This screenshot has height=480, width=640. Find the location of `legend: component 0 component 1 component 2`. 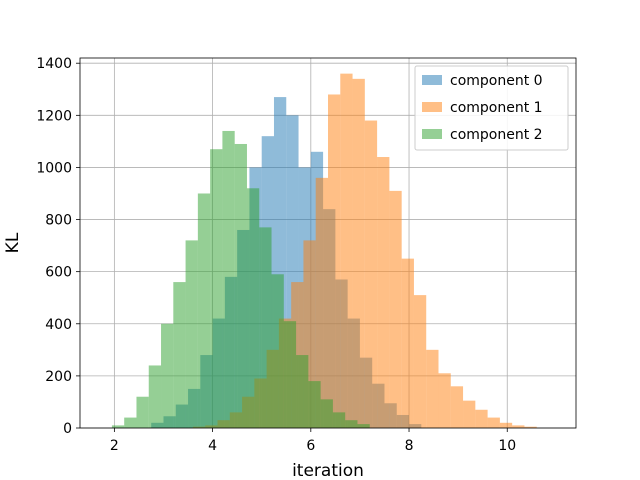

legend: component 0 component 1 component 2 is located at coordinates (491, 108).